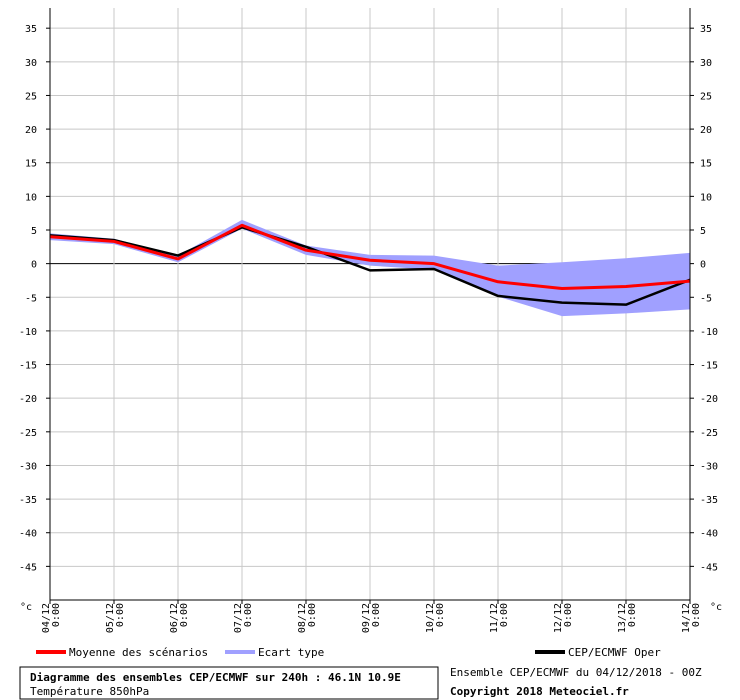 The image size is (740, 700). Describe the element at coordinates (31, 130) in the screenshot. I see `y-tick-label-left: 20` at that location.